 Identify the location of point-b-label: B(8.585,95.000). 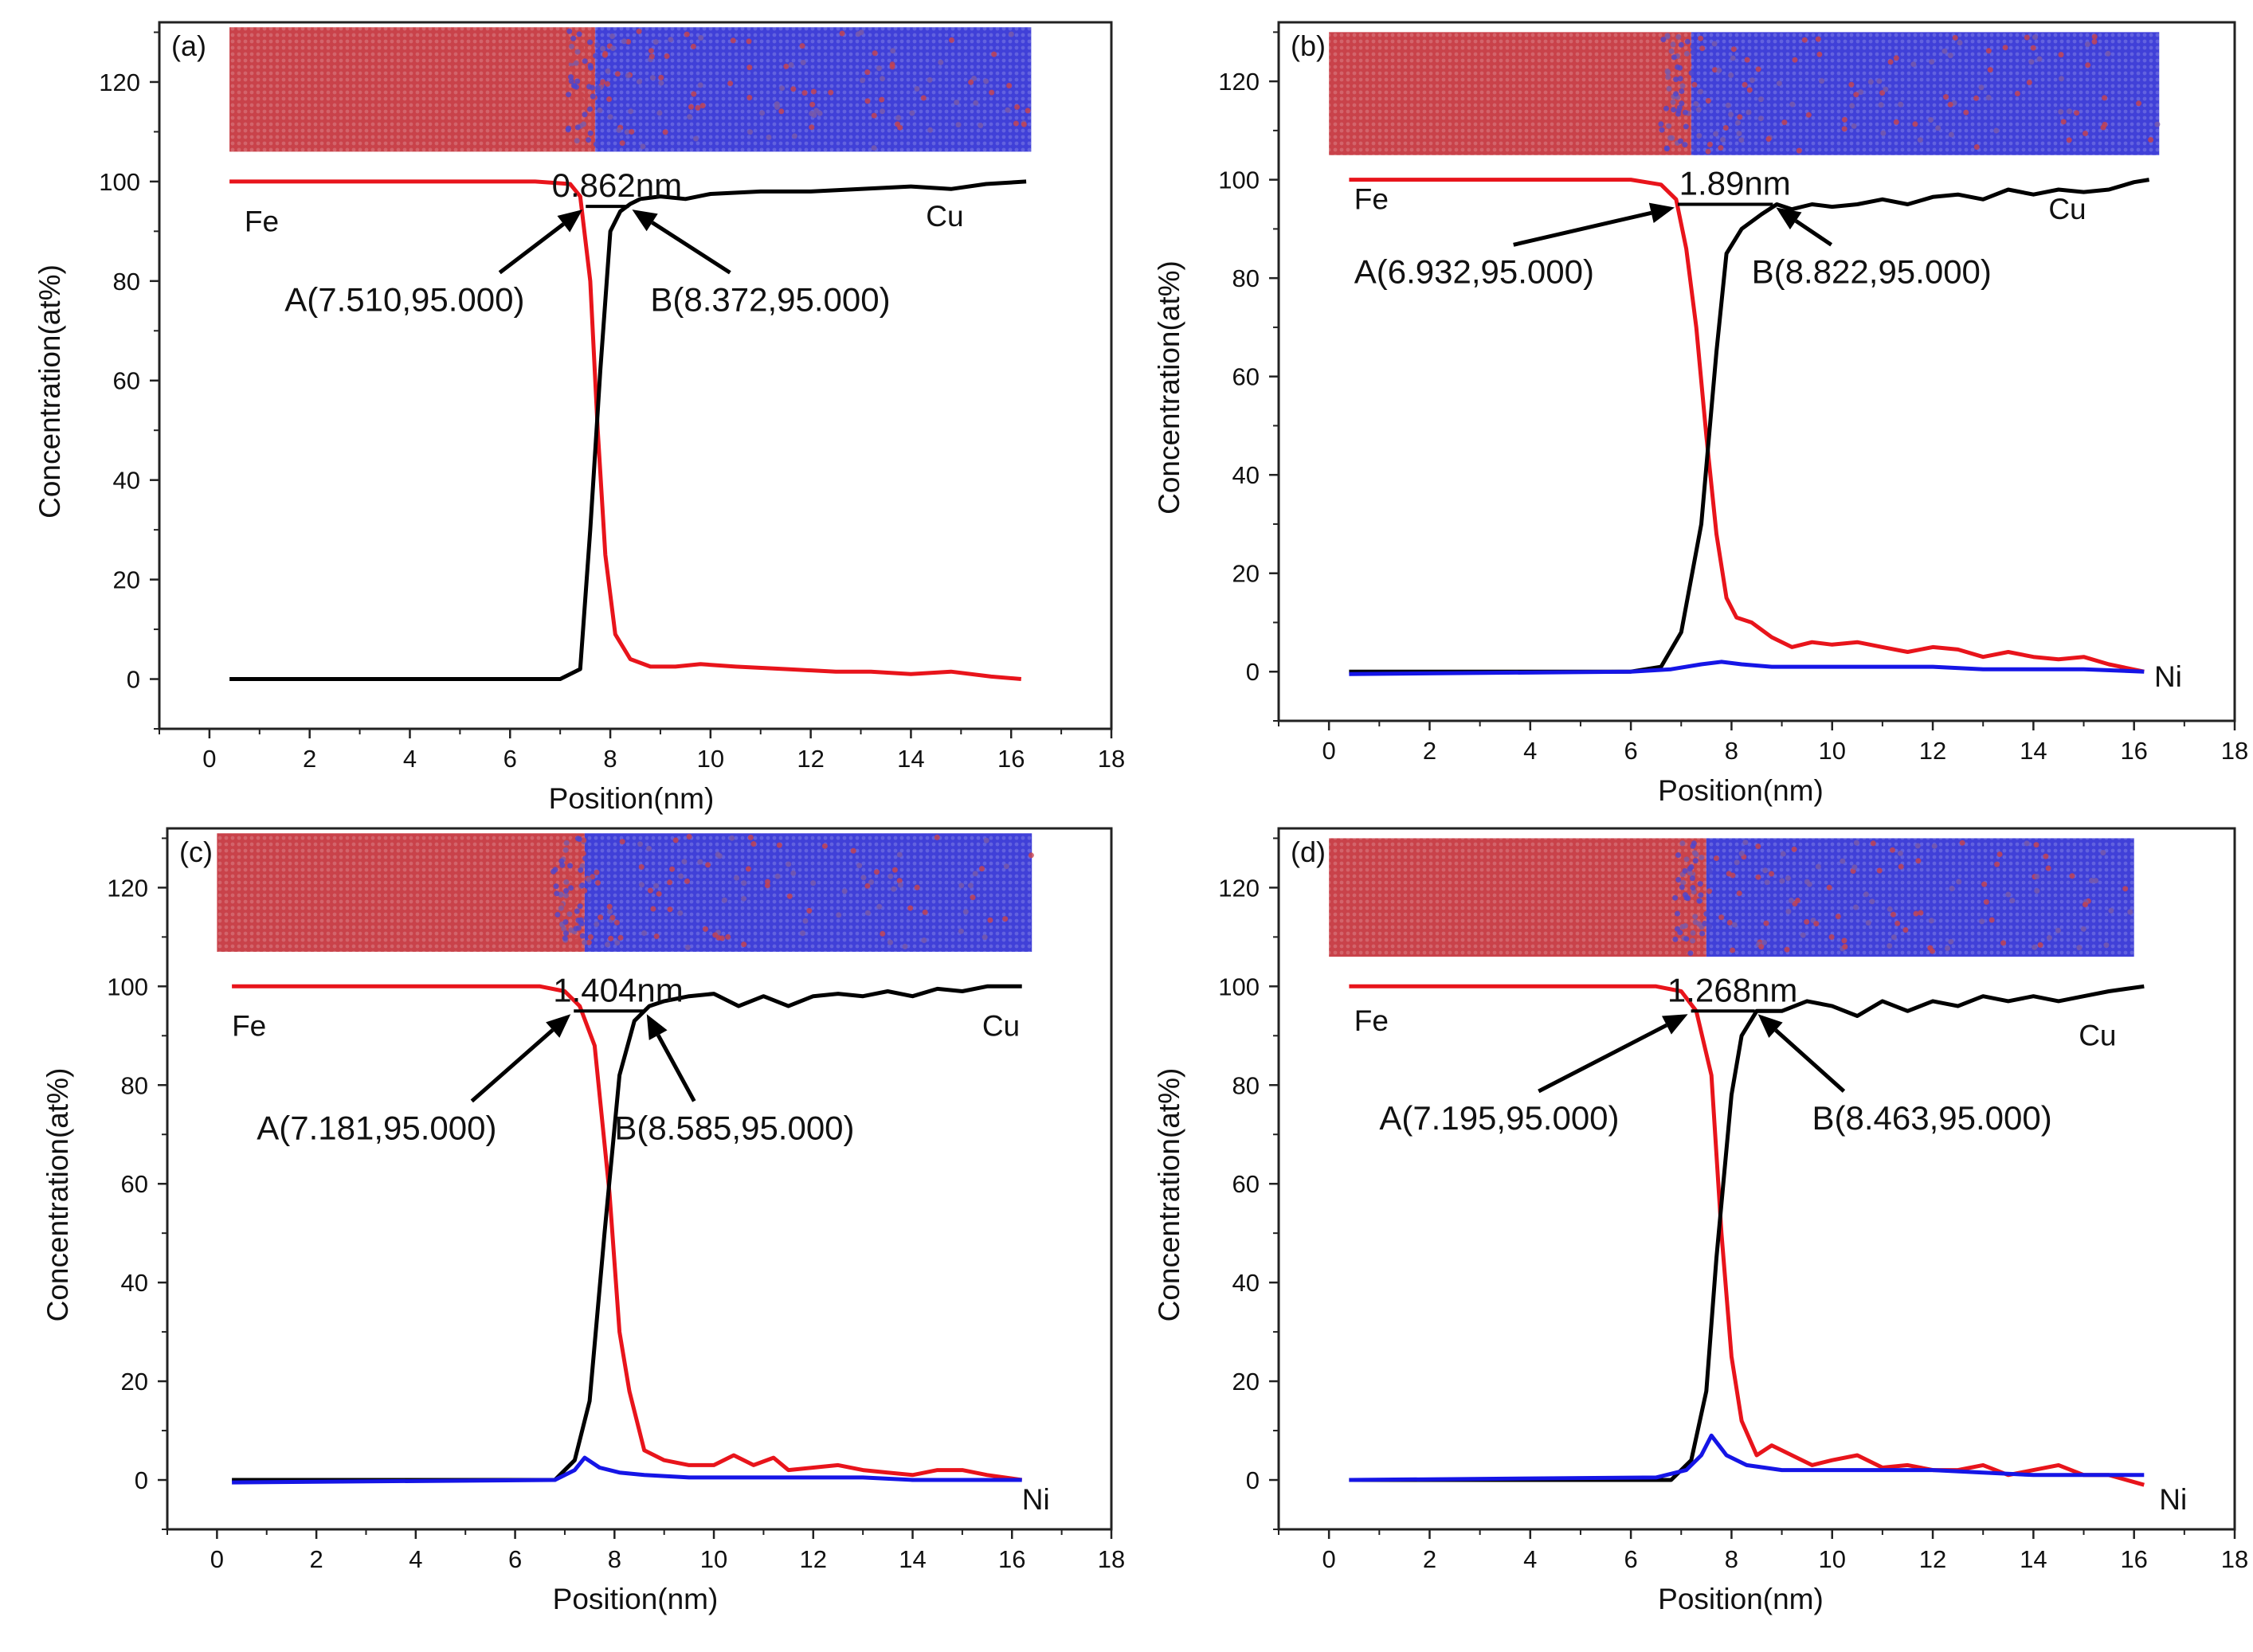
(734, 1127).